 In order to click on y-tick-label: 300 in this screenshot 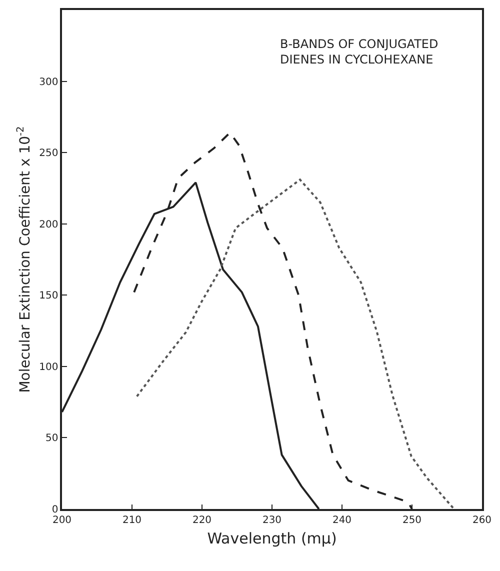, I will do `click(48, 82)`.